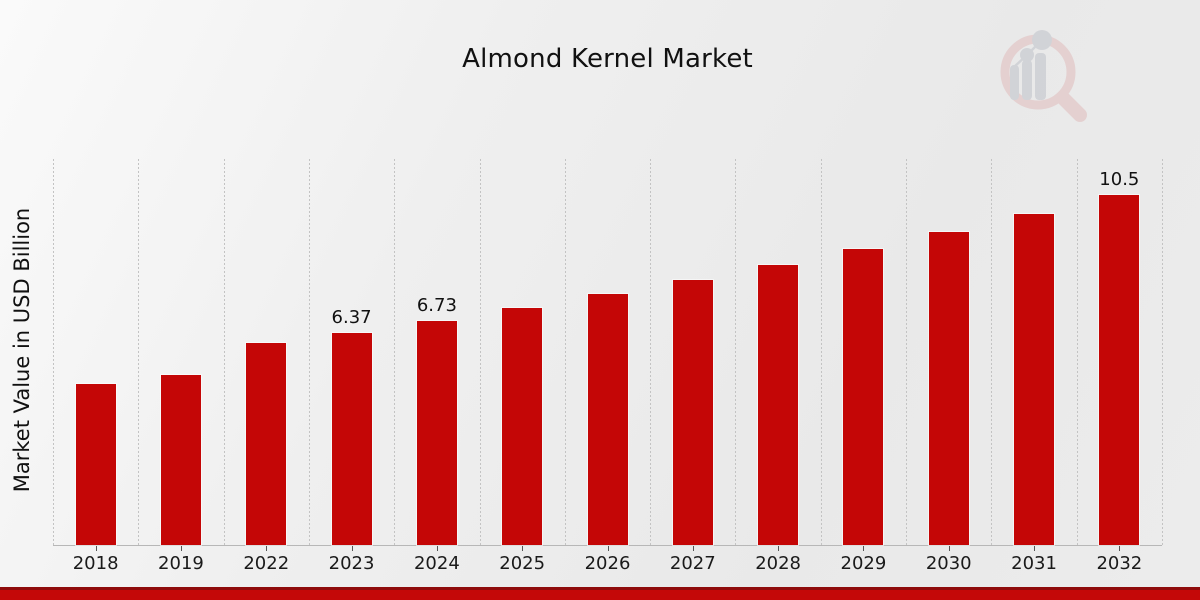 The height and width of the screenshot is (600, 1200). What do you see at coordinates (180, 460) in the screenshot?
I see `bar-2019` at bounding box center [180, 460].